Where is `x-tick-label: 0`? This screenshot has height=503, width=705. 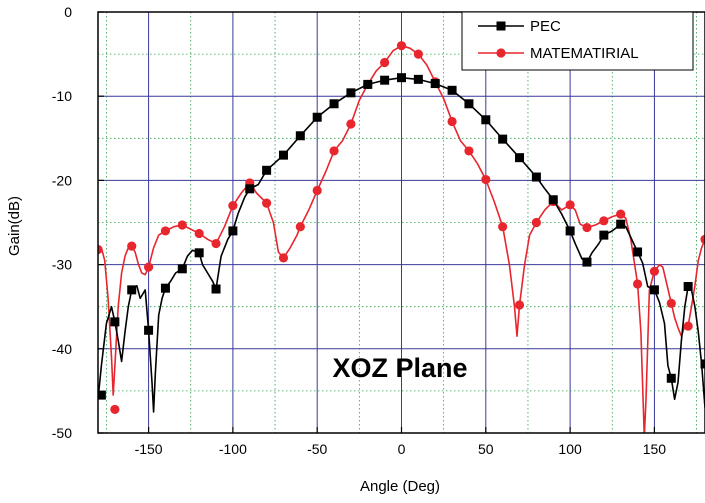 x-tick-label: 0 is located at coordinates (402, 449).